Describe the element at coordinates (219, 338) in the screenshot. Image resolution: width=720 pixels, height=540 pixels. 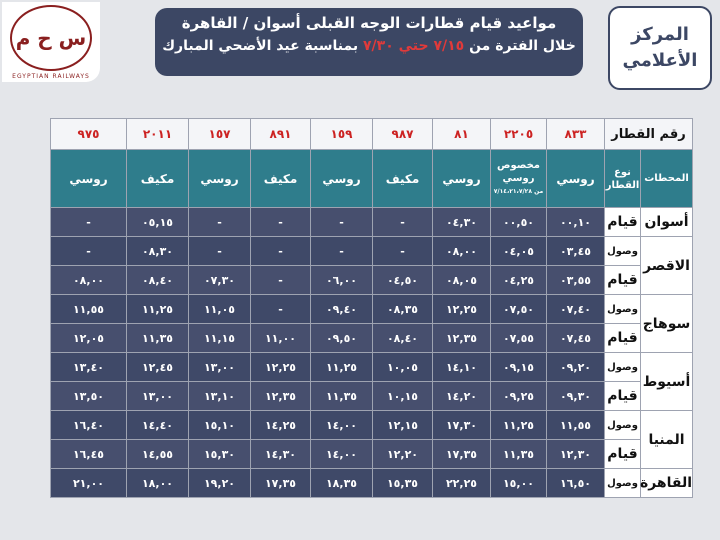
I see `time-cell: ١١,١٥` at that location.